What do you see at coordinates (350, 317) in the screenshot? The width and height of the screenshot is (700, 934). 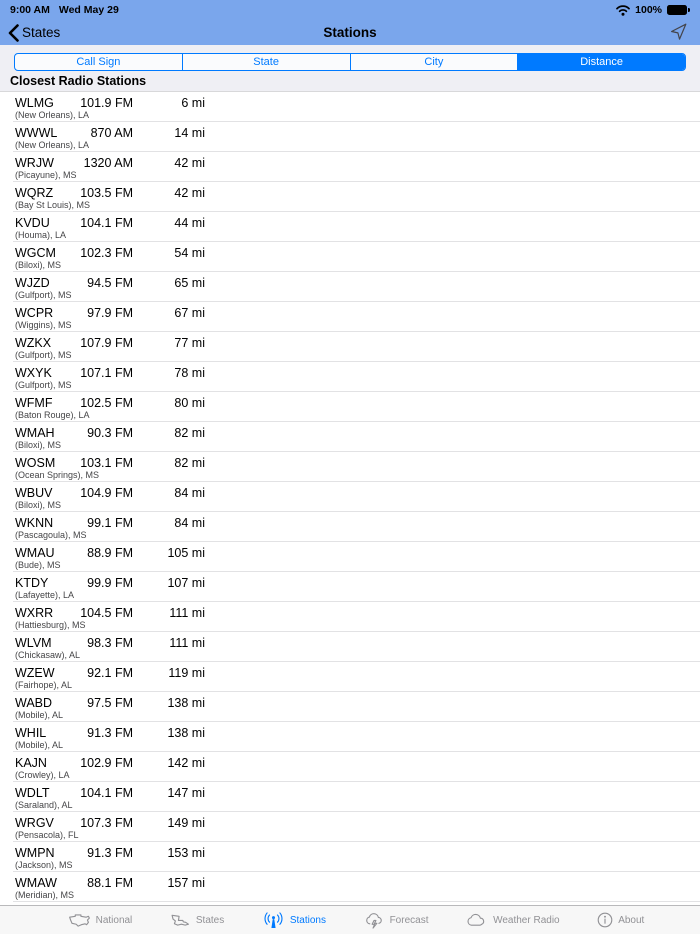 I see `station-row: WCPR 97.9 FM 67 mi (Wiggins), MS` at bounding box center [350, 317].